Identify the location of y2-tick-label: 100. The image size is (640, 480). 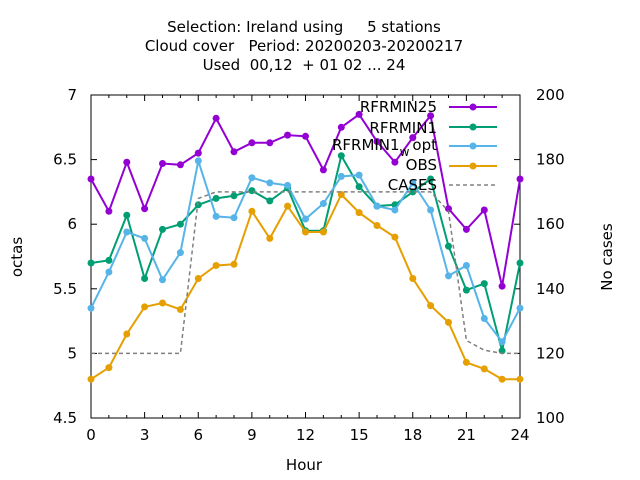
(550, 418).